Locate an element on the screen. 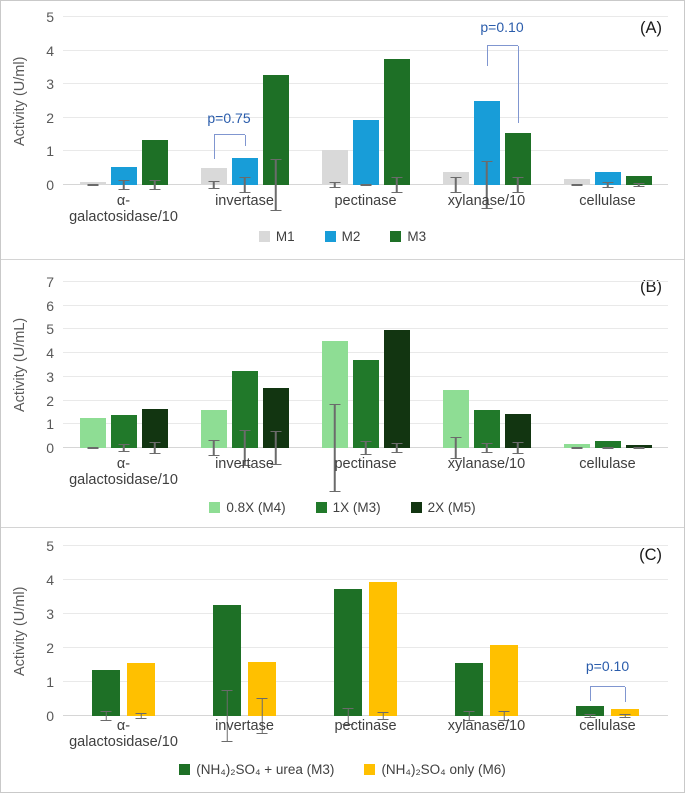 This screenshot has width=685, height=793. bar-m3 is located at coordinates (517, 163).